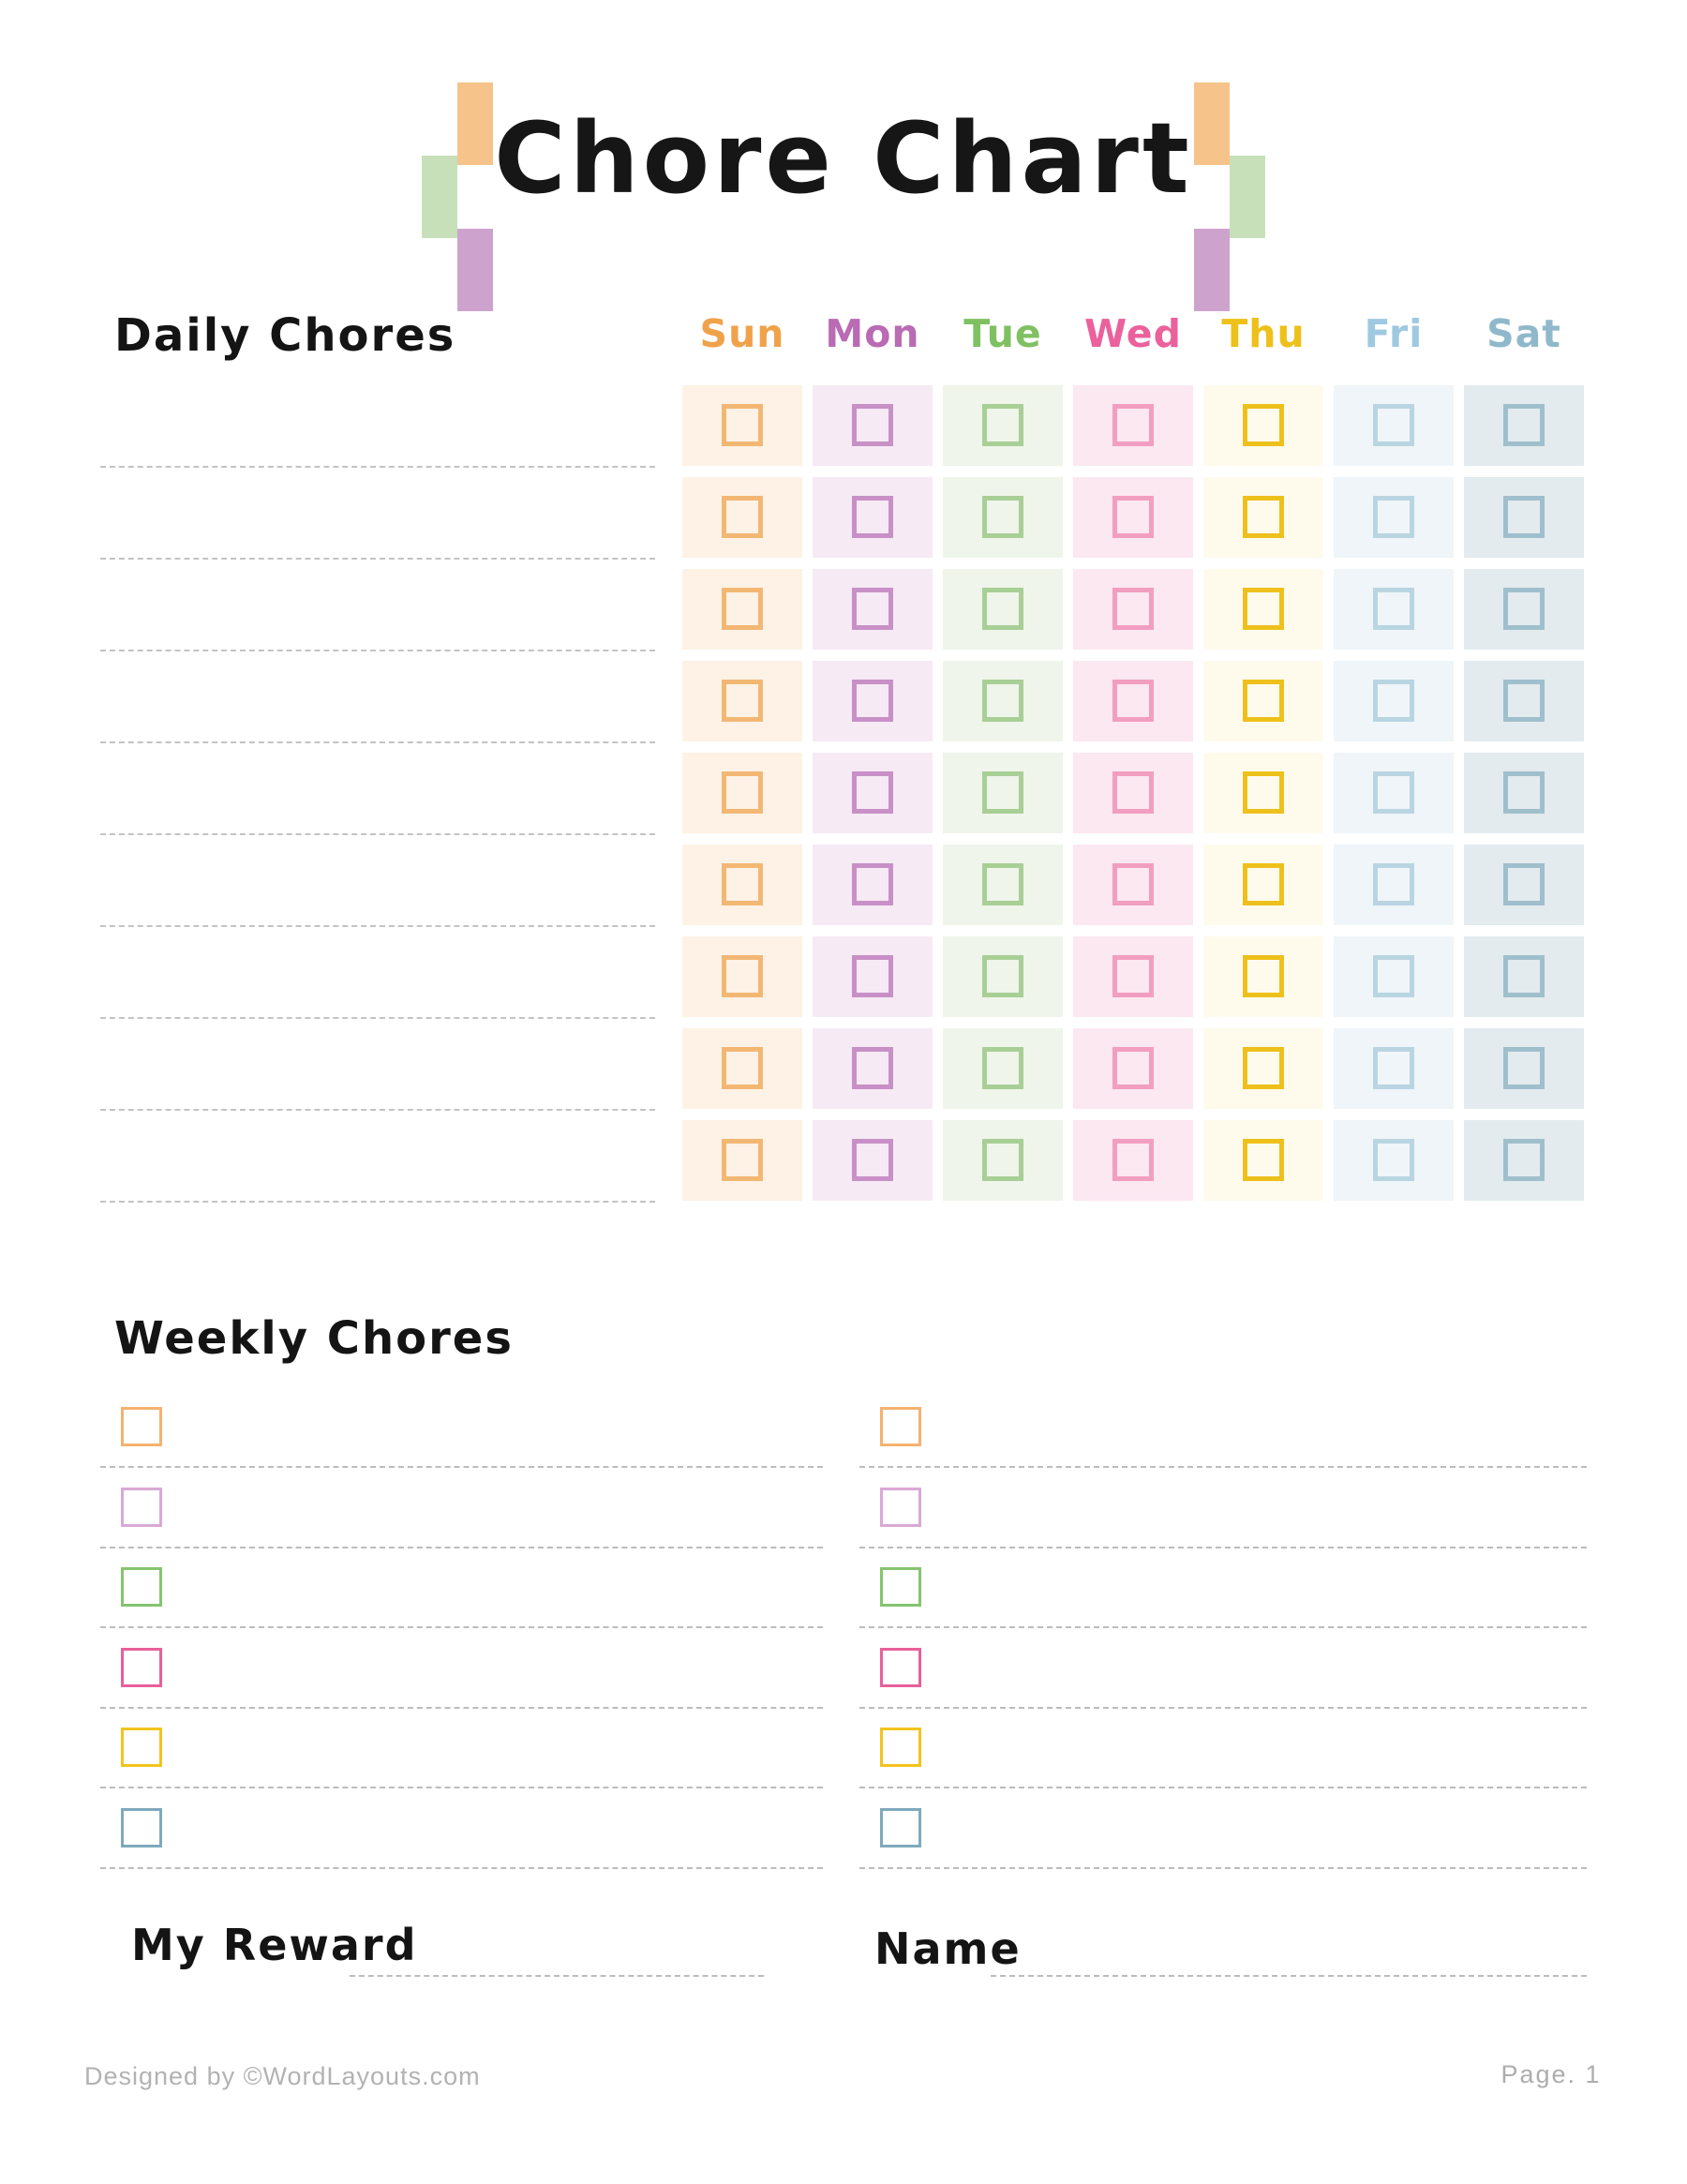 The width and height of the screenshot is (1687, 2184). I want to click on name-write-line, so click(1289, 1976).